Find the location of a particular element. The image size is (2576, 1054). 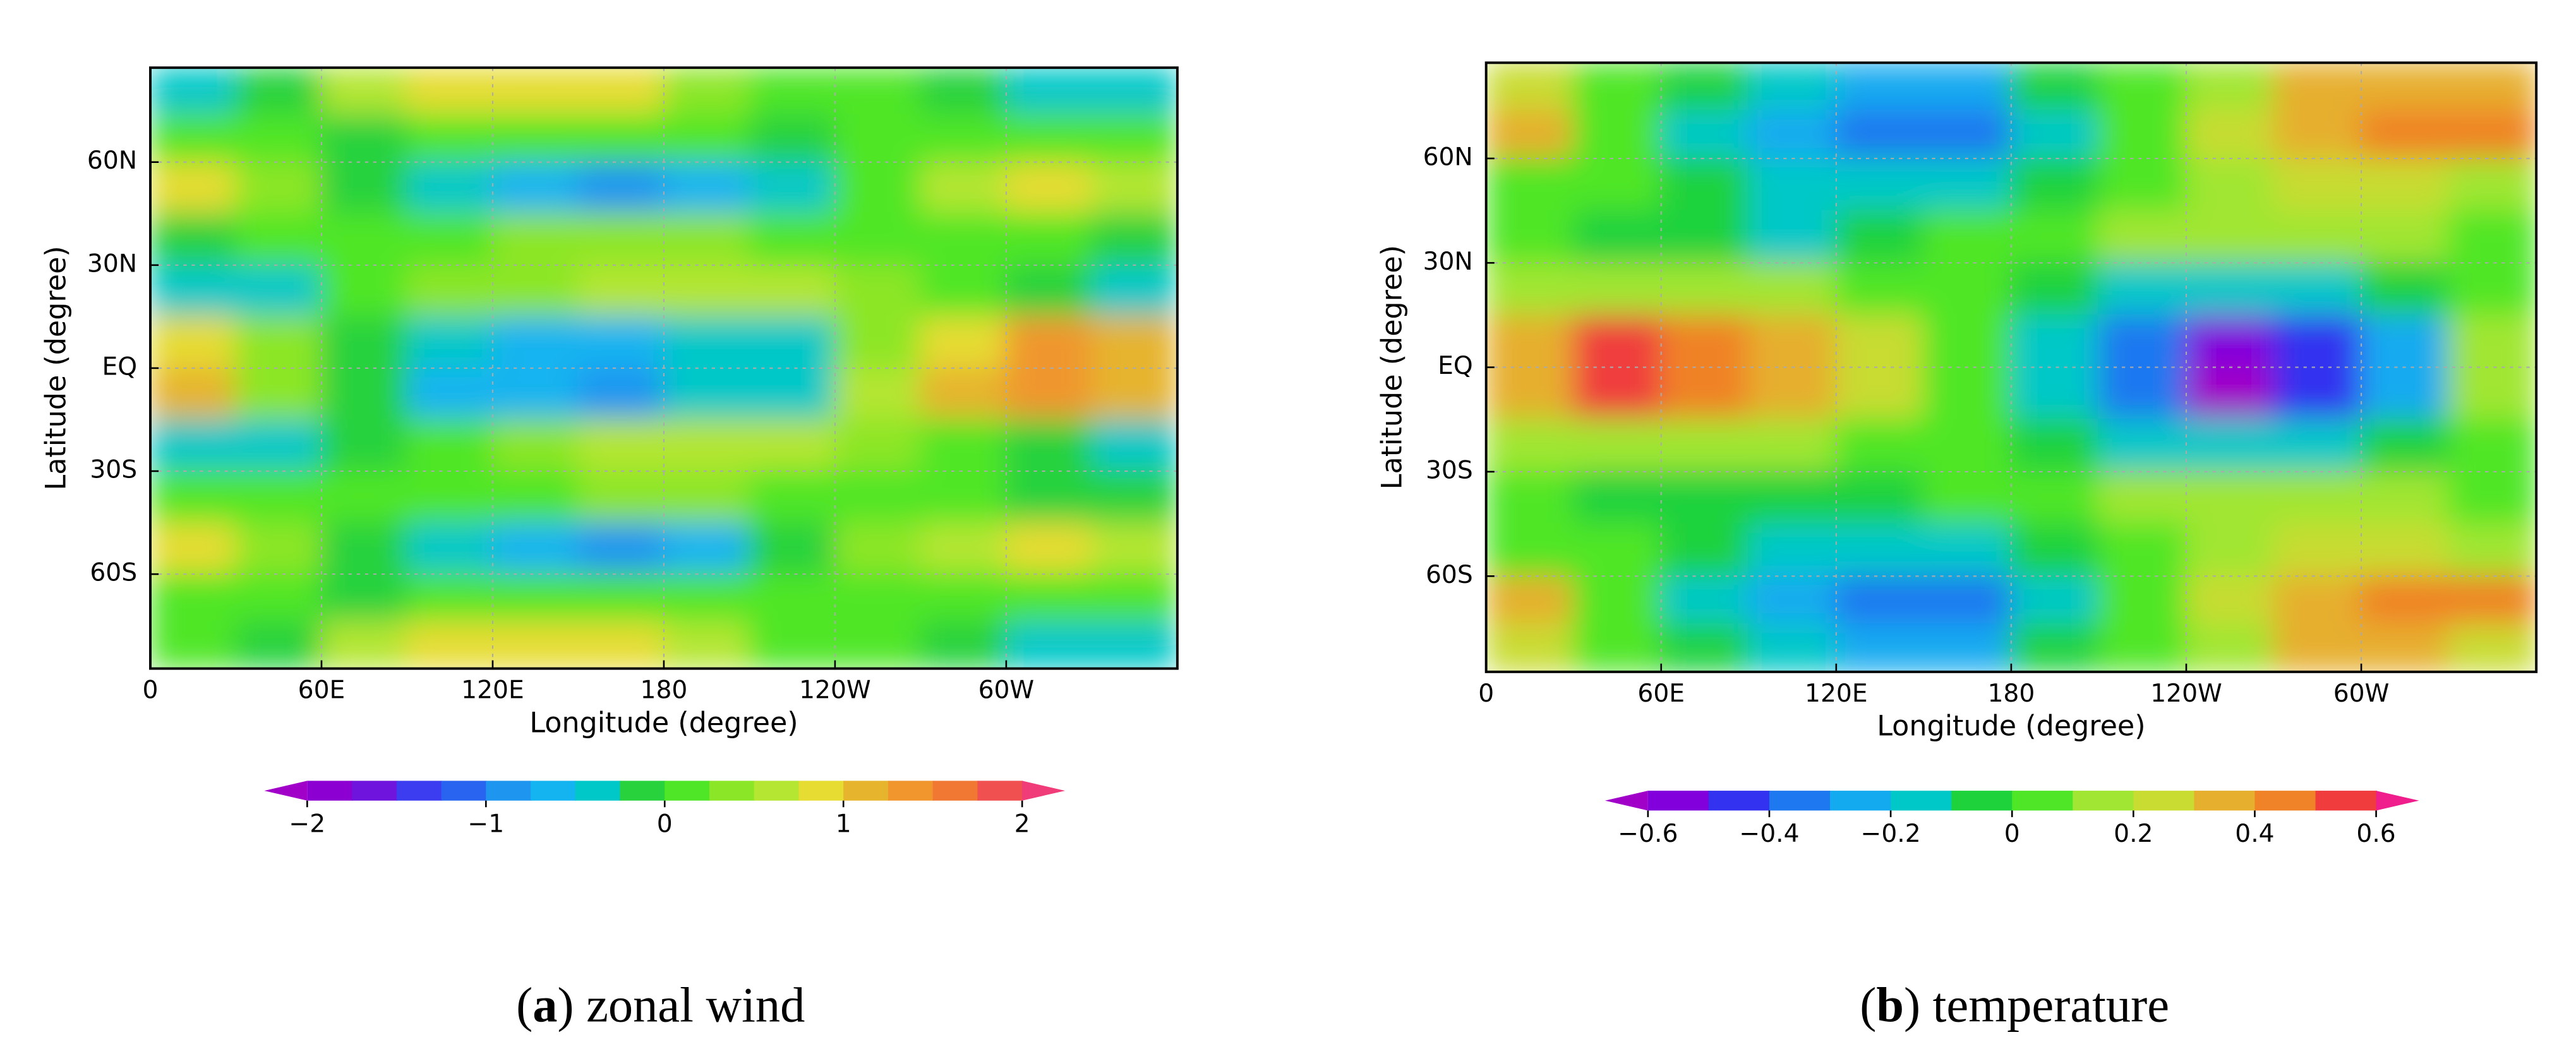

colorbar-tick-label: 2 is located at coordinates (1022, 824).